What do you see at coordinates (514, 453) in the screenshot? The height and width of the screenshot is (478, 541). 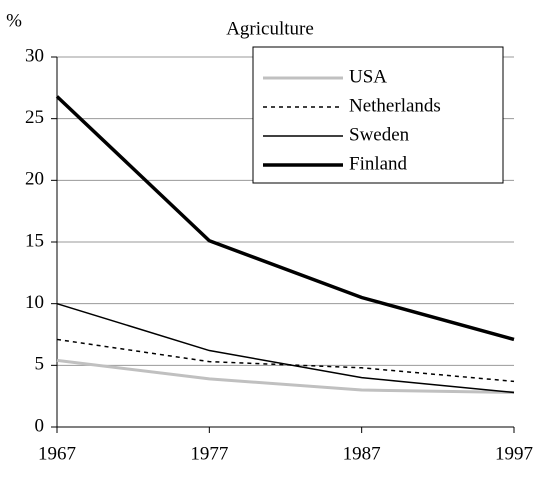 I see `x-tick-label: 1997` at bounding box center [514, 453].